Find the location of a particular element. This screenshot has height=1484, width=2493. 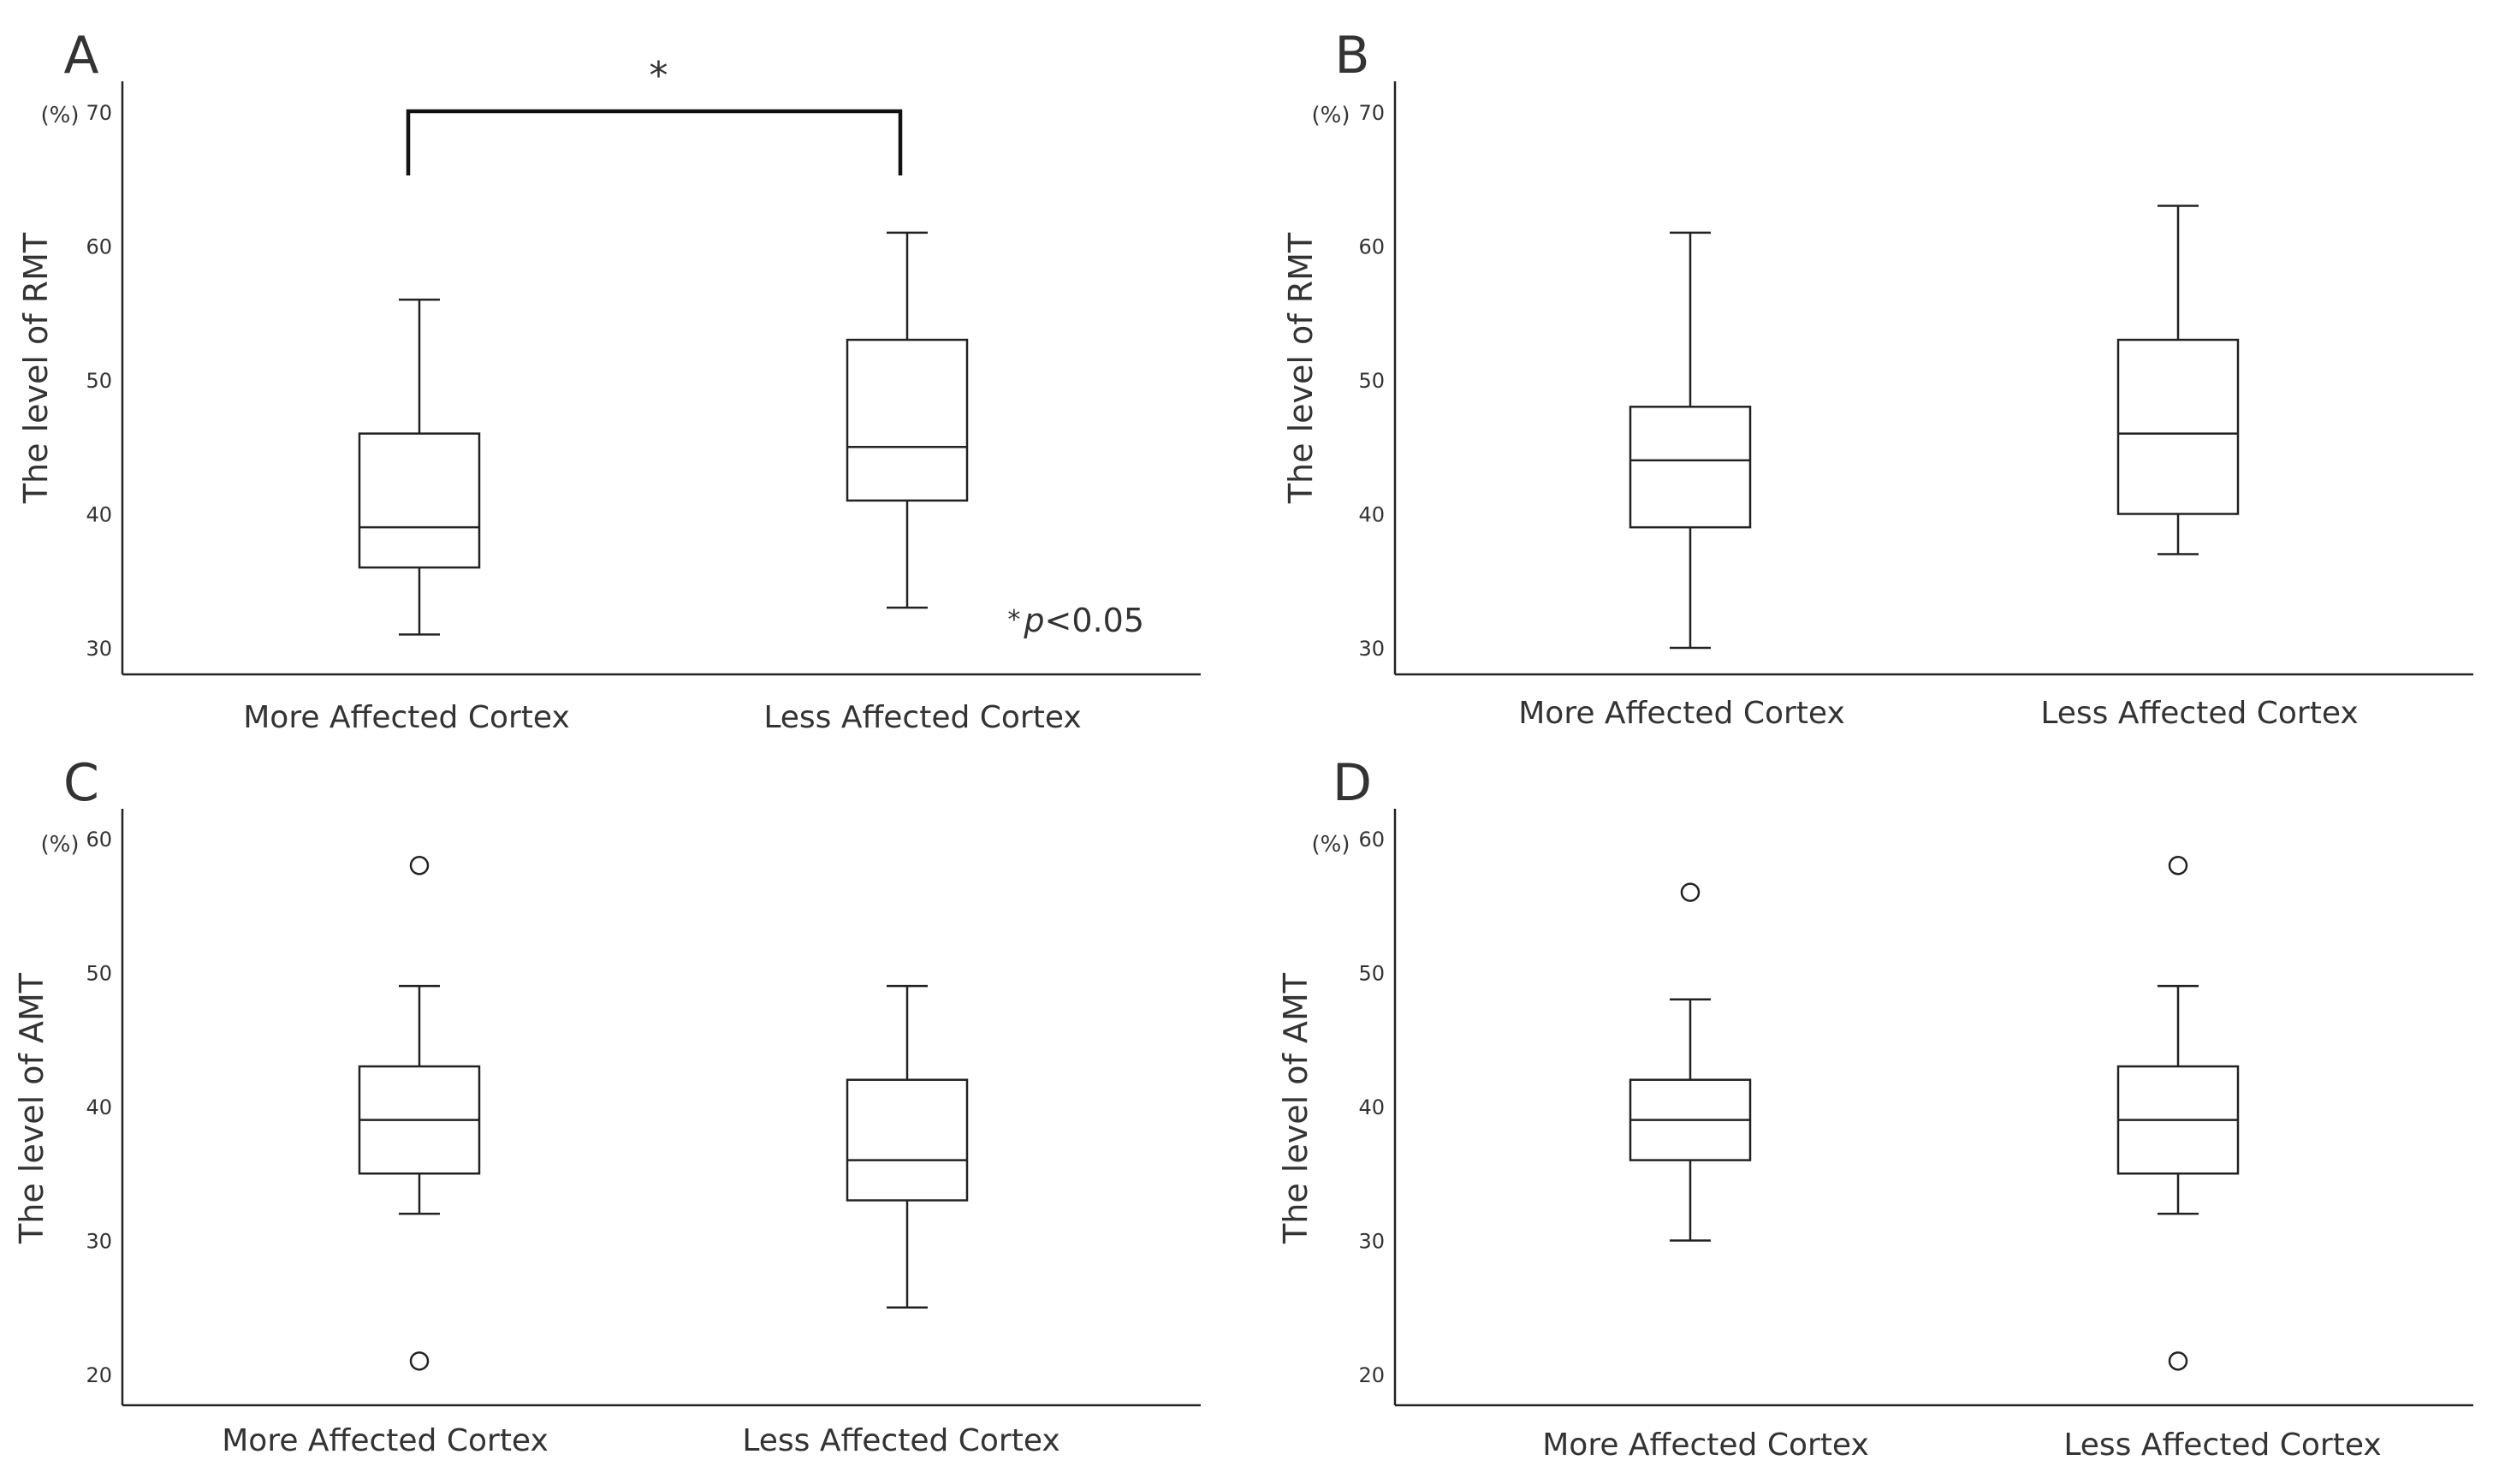

panel-d-category-label: More Affected Cortex is located at coordinates (1706, 1446).